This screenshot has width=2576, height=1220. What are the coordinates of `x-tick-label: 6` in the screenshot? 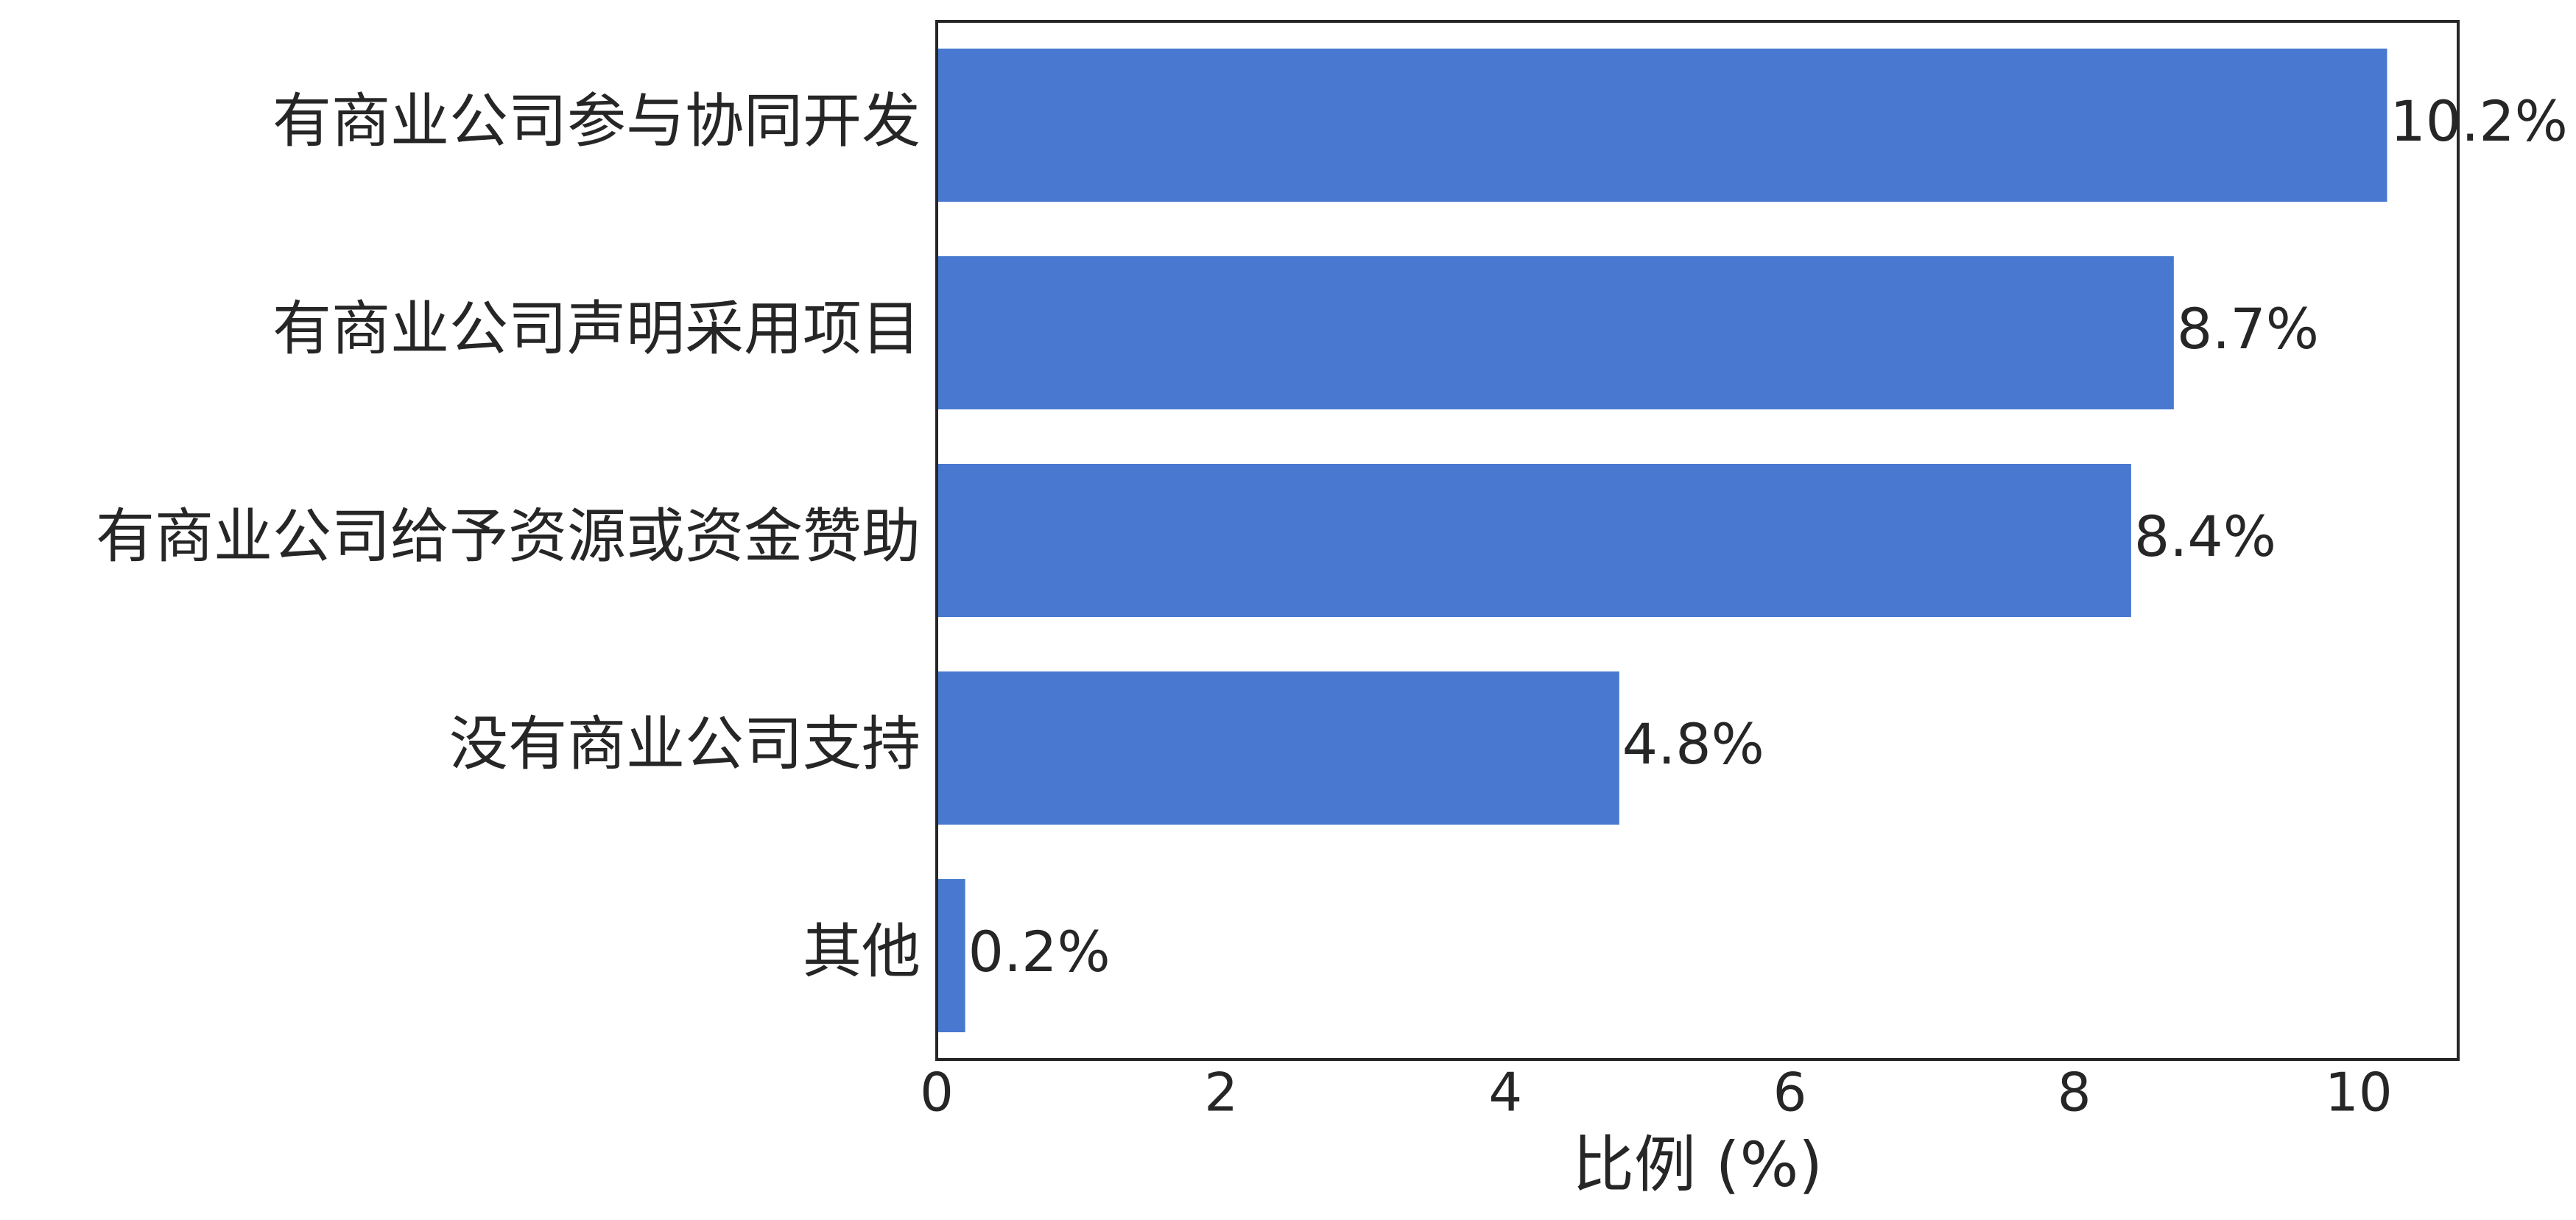 It's located at (1790, 1093).